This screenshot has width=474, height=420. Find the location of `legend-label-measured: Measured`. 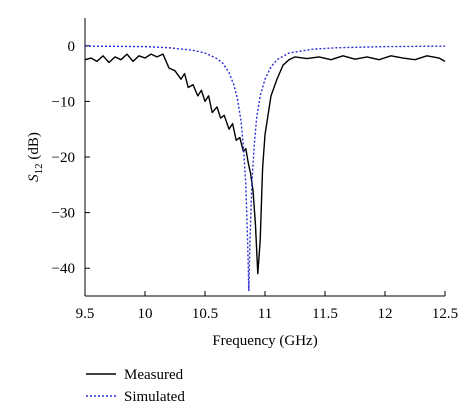

legend-label-measured: Measured is located at coordinates (154, 375).